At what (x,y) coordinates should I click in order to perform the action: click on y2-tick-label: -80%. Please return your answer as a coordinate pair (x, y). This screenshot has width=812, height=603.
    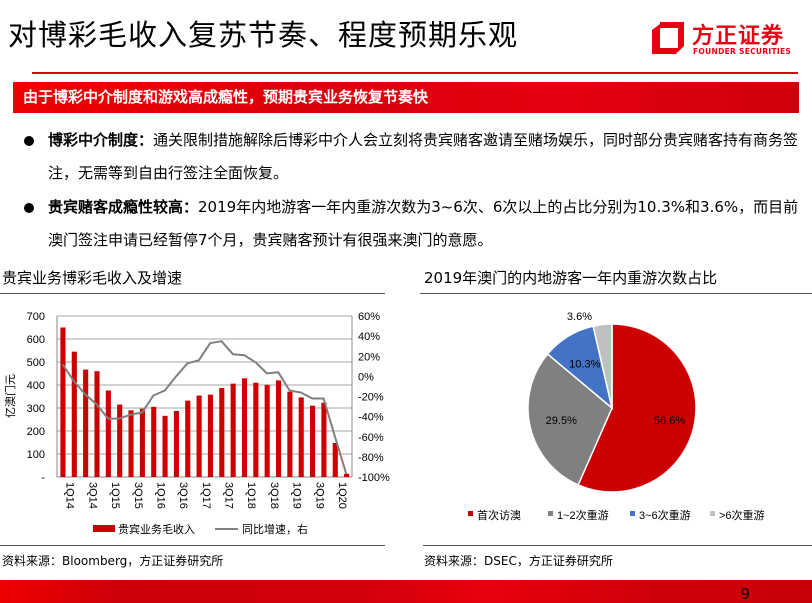
    Looking at the image, I should click on (371, 458).